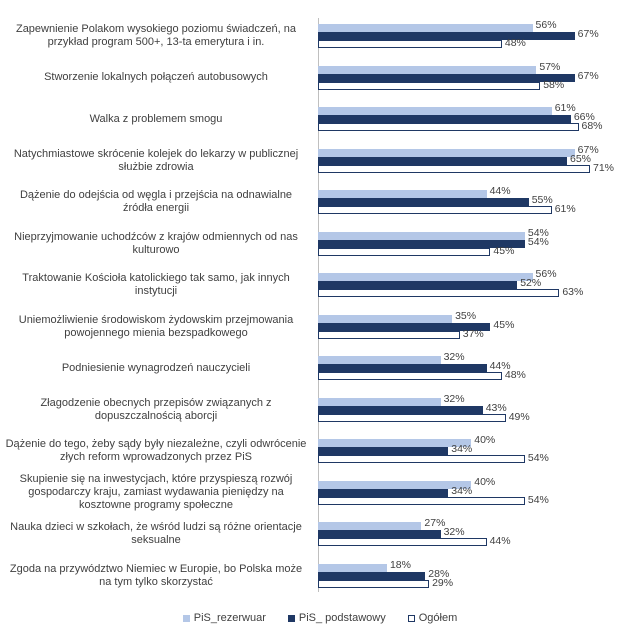  Describe the element at coordinates (504, 324) in the screenshot. I see `value-label: 45%` at that location.